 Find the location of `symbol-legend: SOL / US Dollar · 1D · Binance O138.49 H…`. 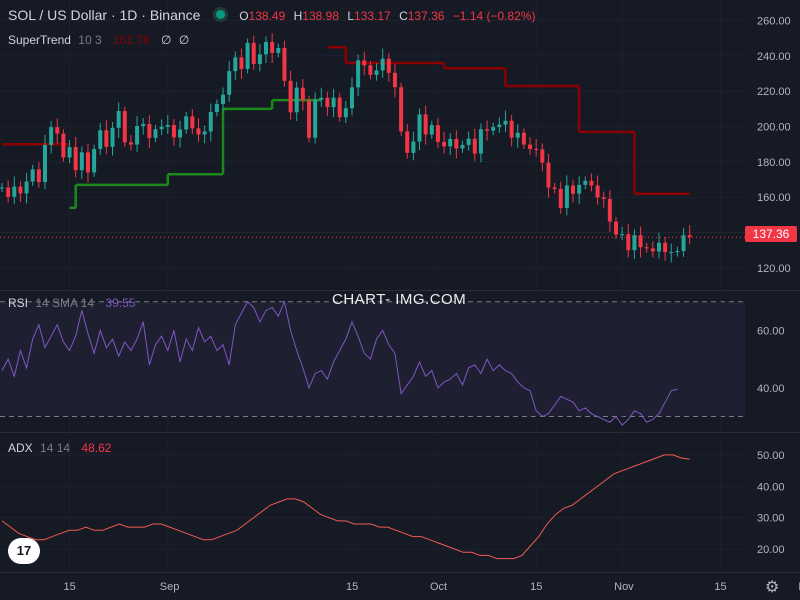

symbol-legend: SOL / US Dollar · 1D · Binance O138.49 H… is located at coordinates (276, 15).